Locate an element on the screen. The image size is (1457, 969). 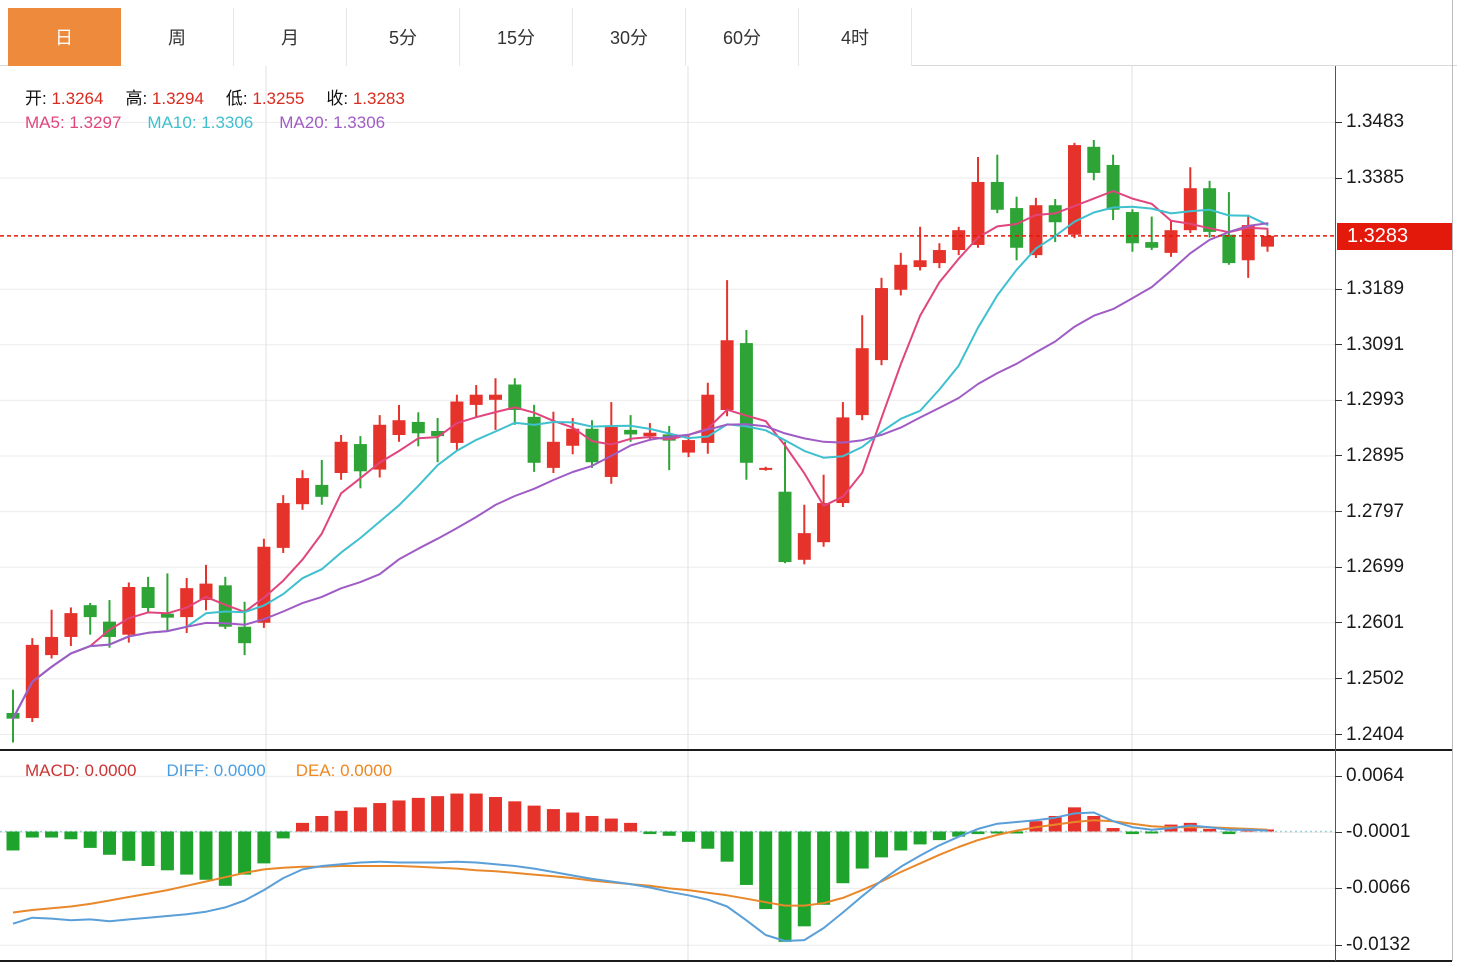
axis-tick-0.0064: 0.0064 is located at coordinates (1369, 776).